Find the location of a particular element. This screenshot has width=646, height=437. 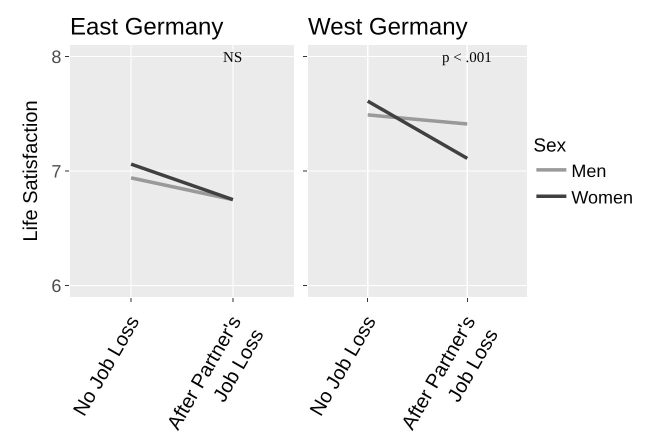

chart-title: West Germany is located at coordinates (388, 26).